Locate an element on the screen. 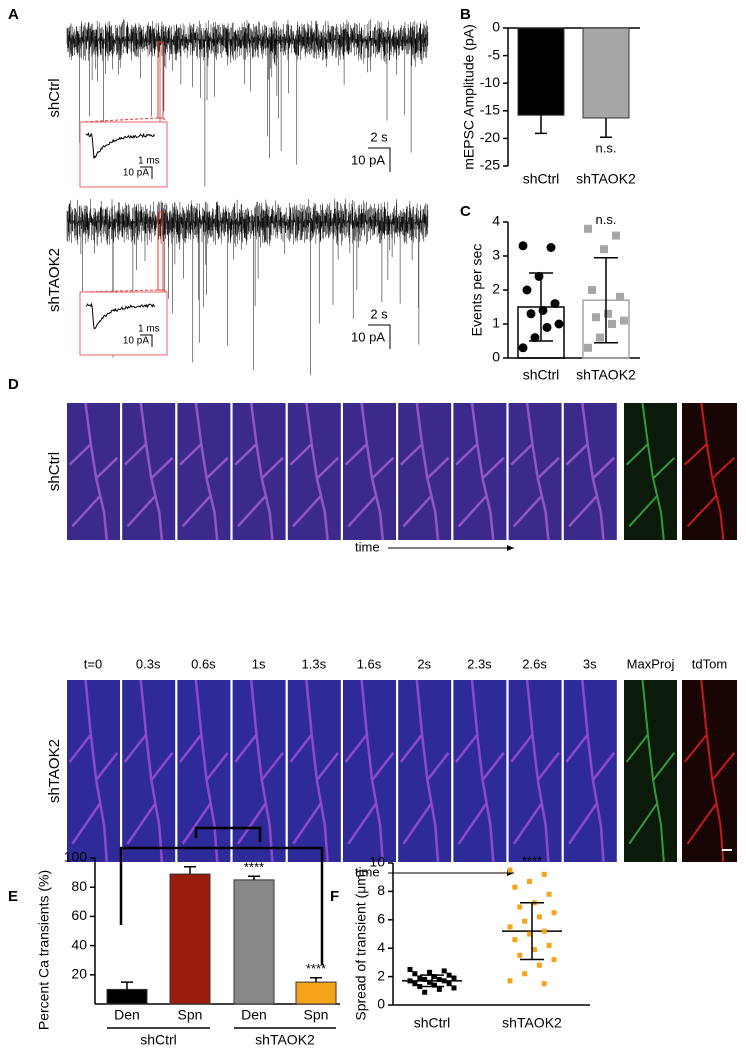  trace is located at coordinates (247, 103).